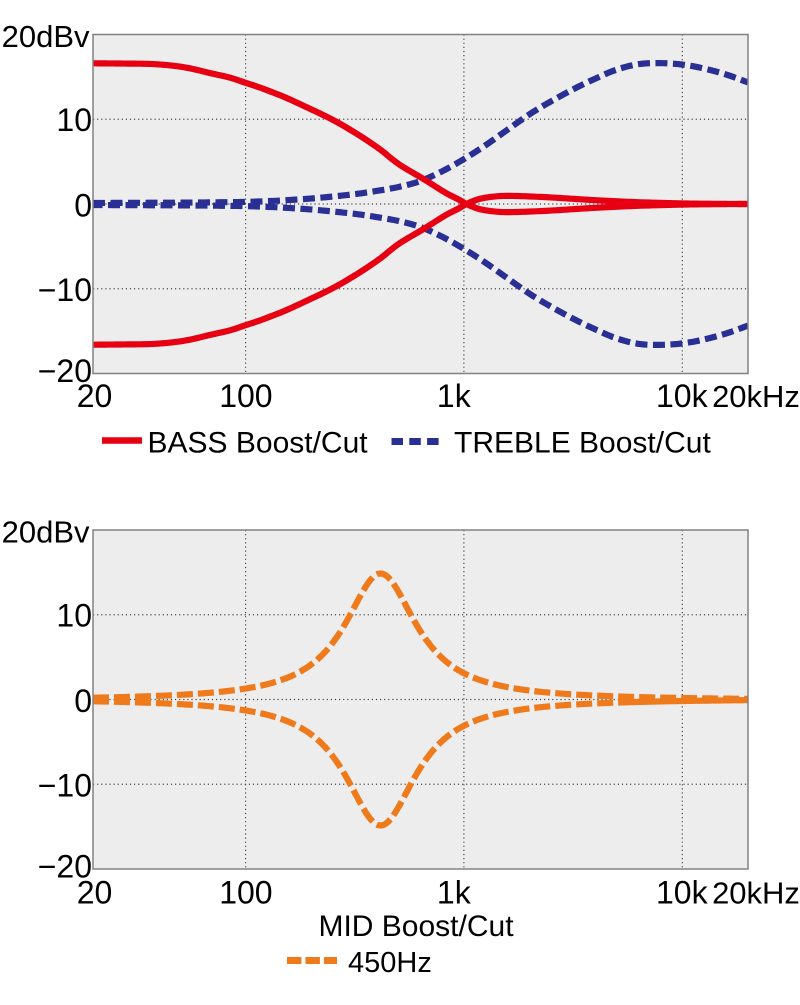 The height and width of the screenshot is (1005, 800). What do you see at coordinates (258, 443) in the screenshot?
I see `svg-text: BASS Boost/Cut` at bounding box center [258, 443].